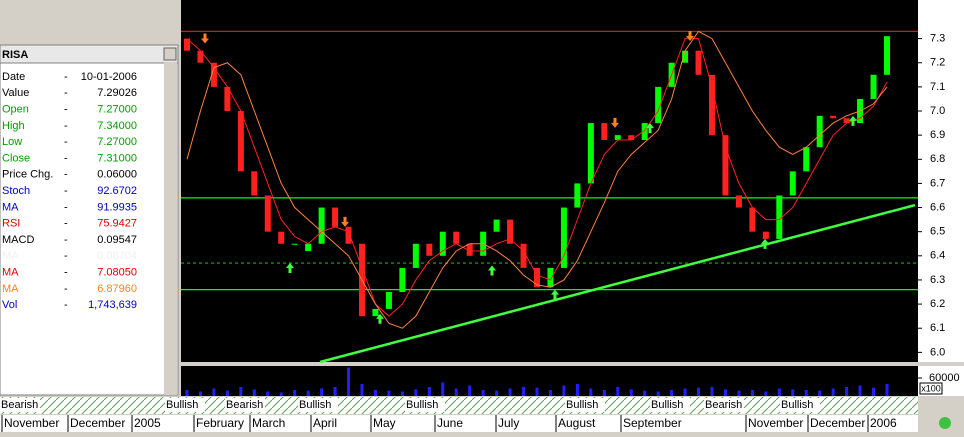 The image size is (964, 437). Describe the element at coordinates (11, 224) in the screenshot. I see `info-label: RSI` at that location.